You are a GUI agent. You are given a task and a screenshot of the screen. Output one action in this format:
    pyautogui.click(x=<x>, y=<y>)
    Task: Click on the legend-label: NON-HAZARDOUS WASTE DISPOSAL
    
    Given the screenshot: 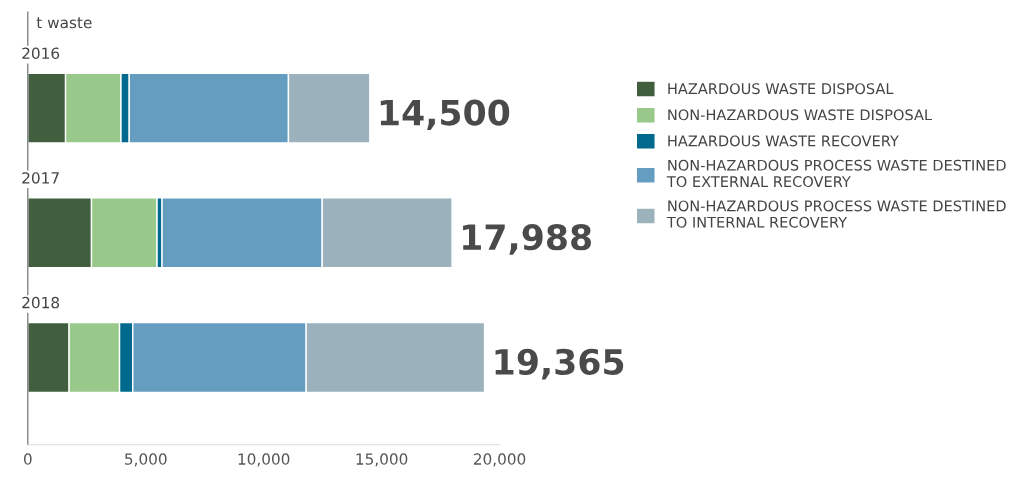 What is the action you would take?
    pyautogui.click(x=800, y=115)
    